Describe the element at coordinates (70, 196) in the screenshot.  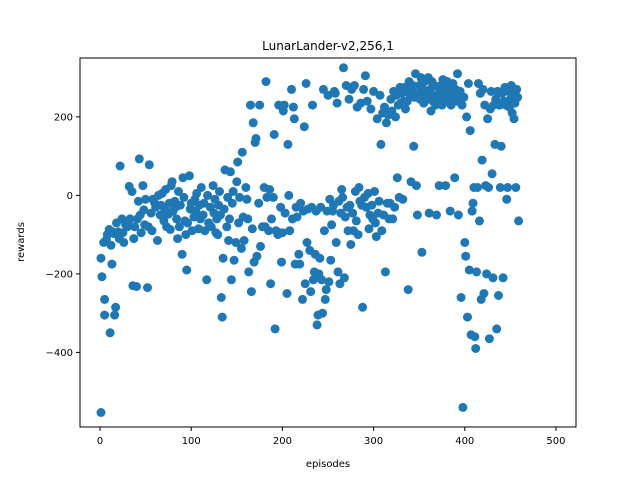
I see `y-tick-label: 0` at that location.